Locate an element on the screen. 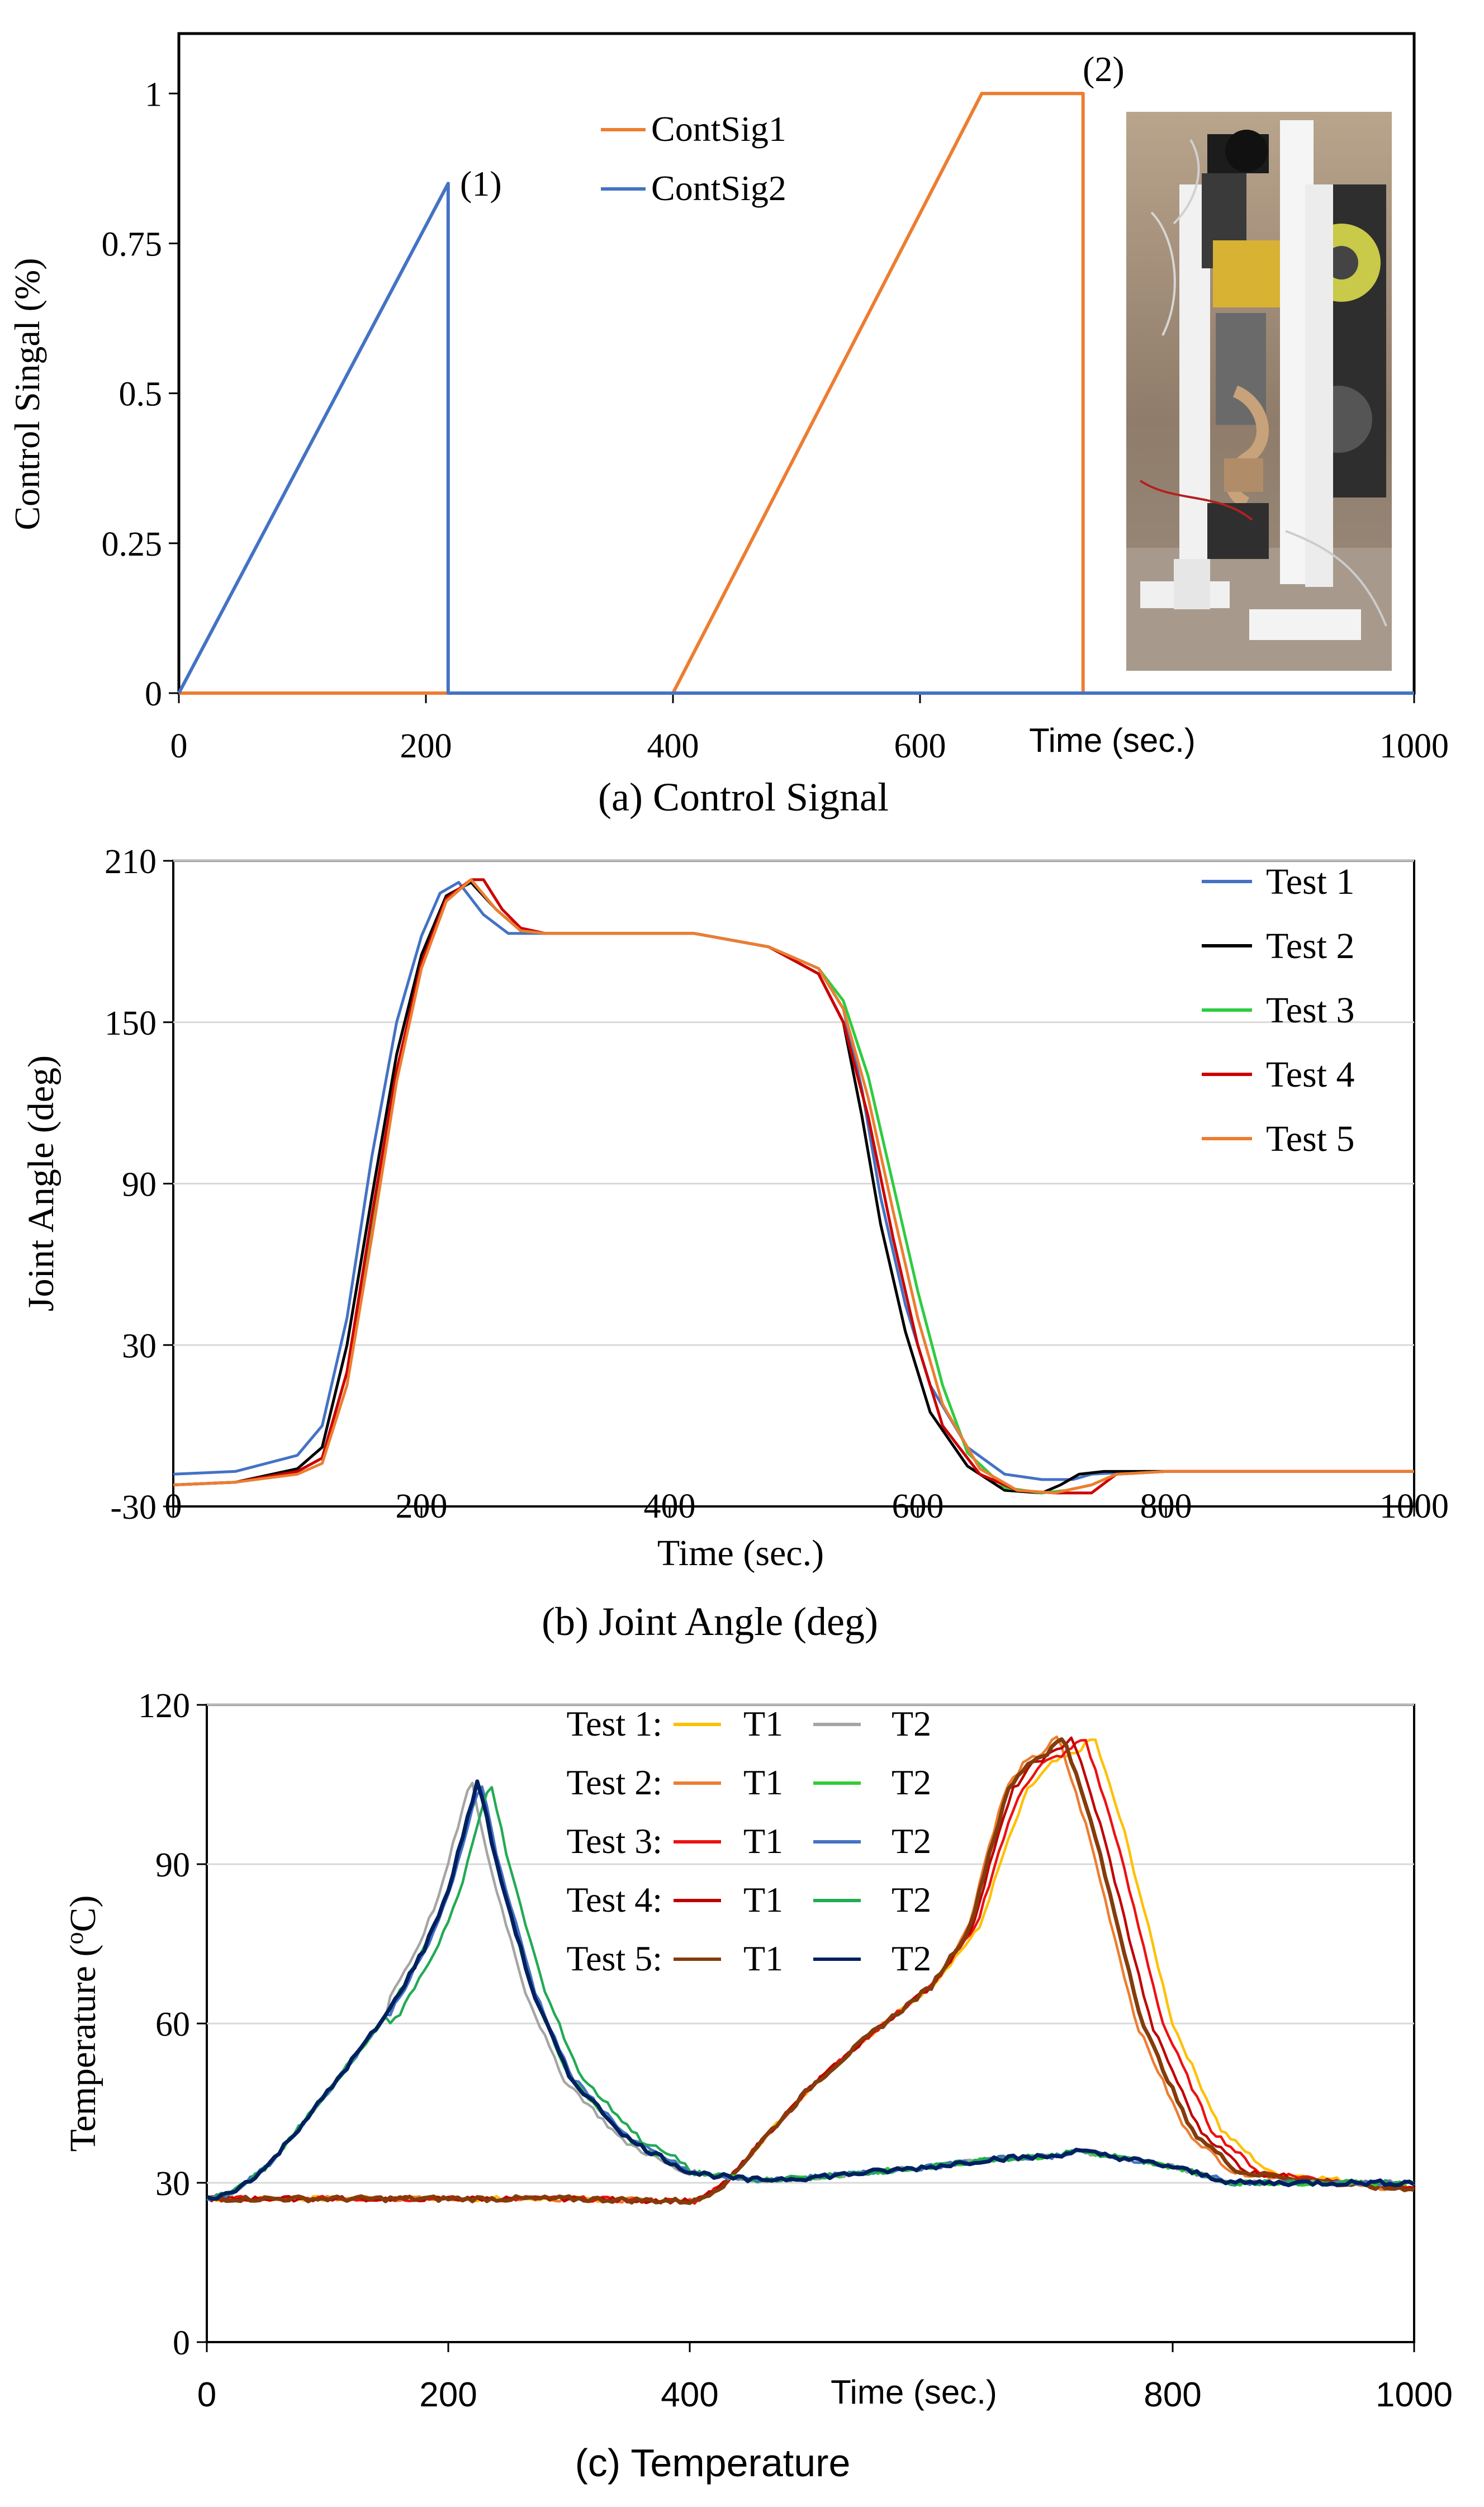 Image resolution: width=1484 pixels, height=2507 pixels. panel-a-caption: (a) Control Signal is located at coordinates (743, 797).